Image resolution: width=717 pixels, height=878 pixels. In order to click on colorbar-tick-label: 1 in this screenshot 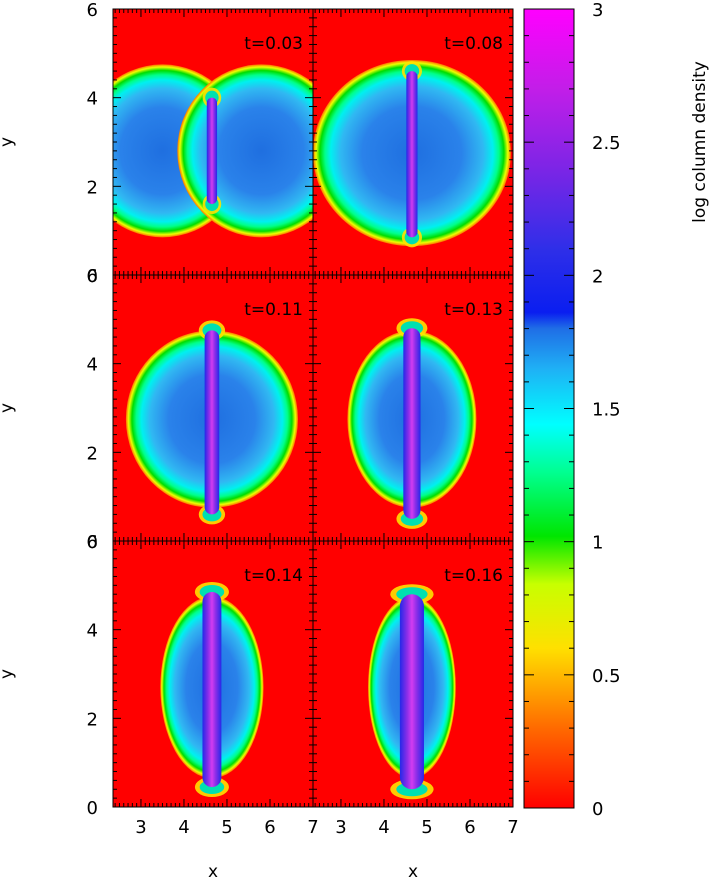, I will do `click(597, 543)`.